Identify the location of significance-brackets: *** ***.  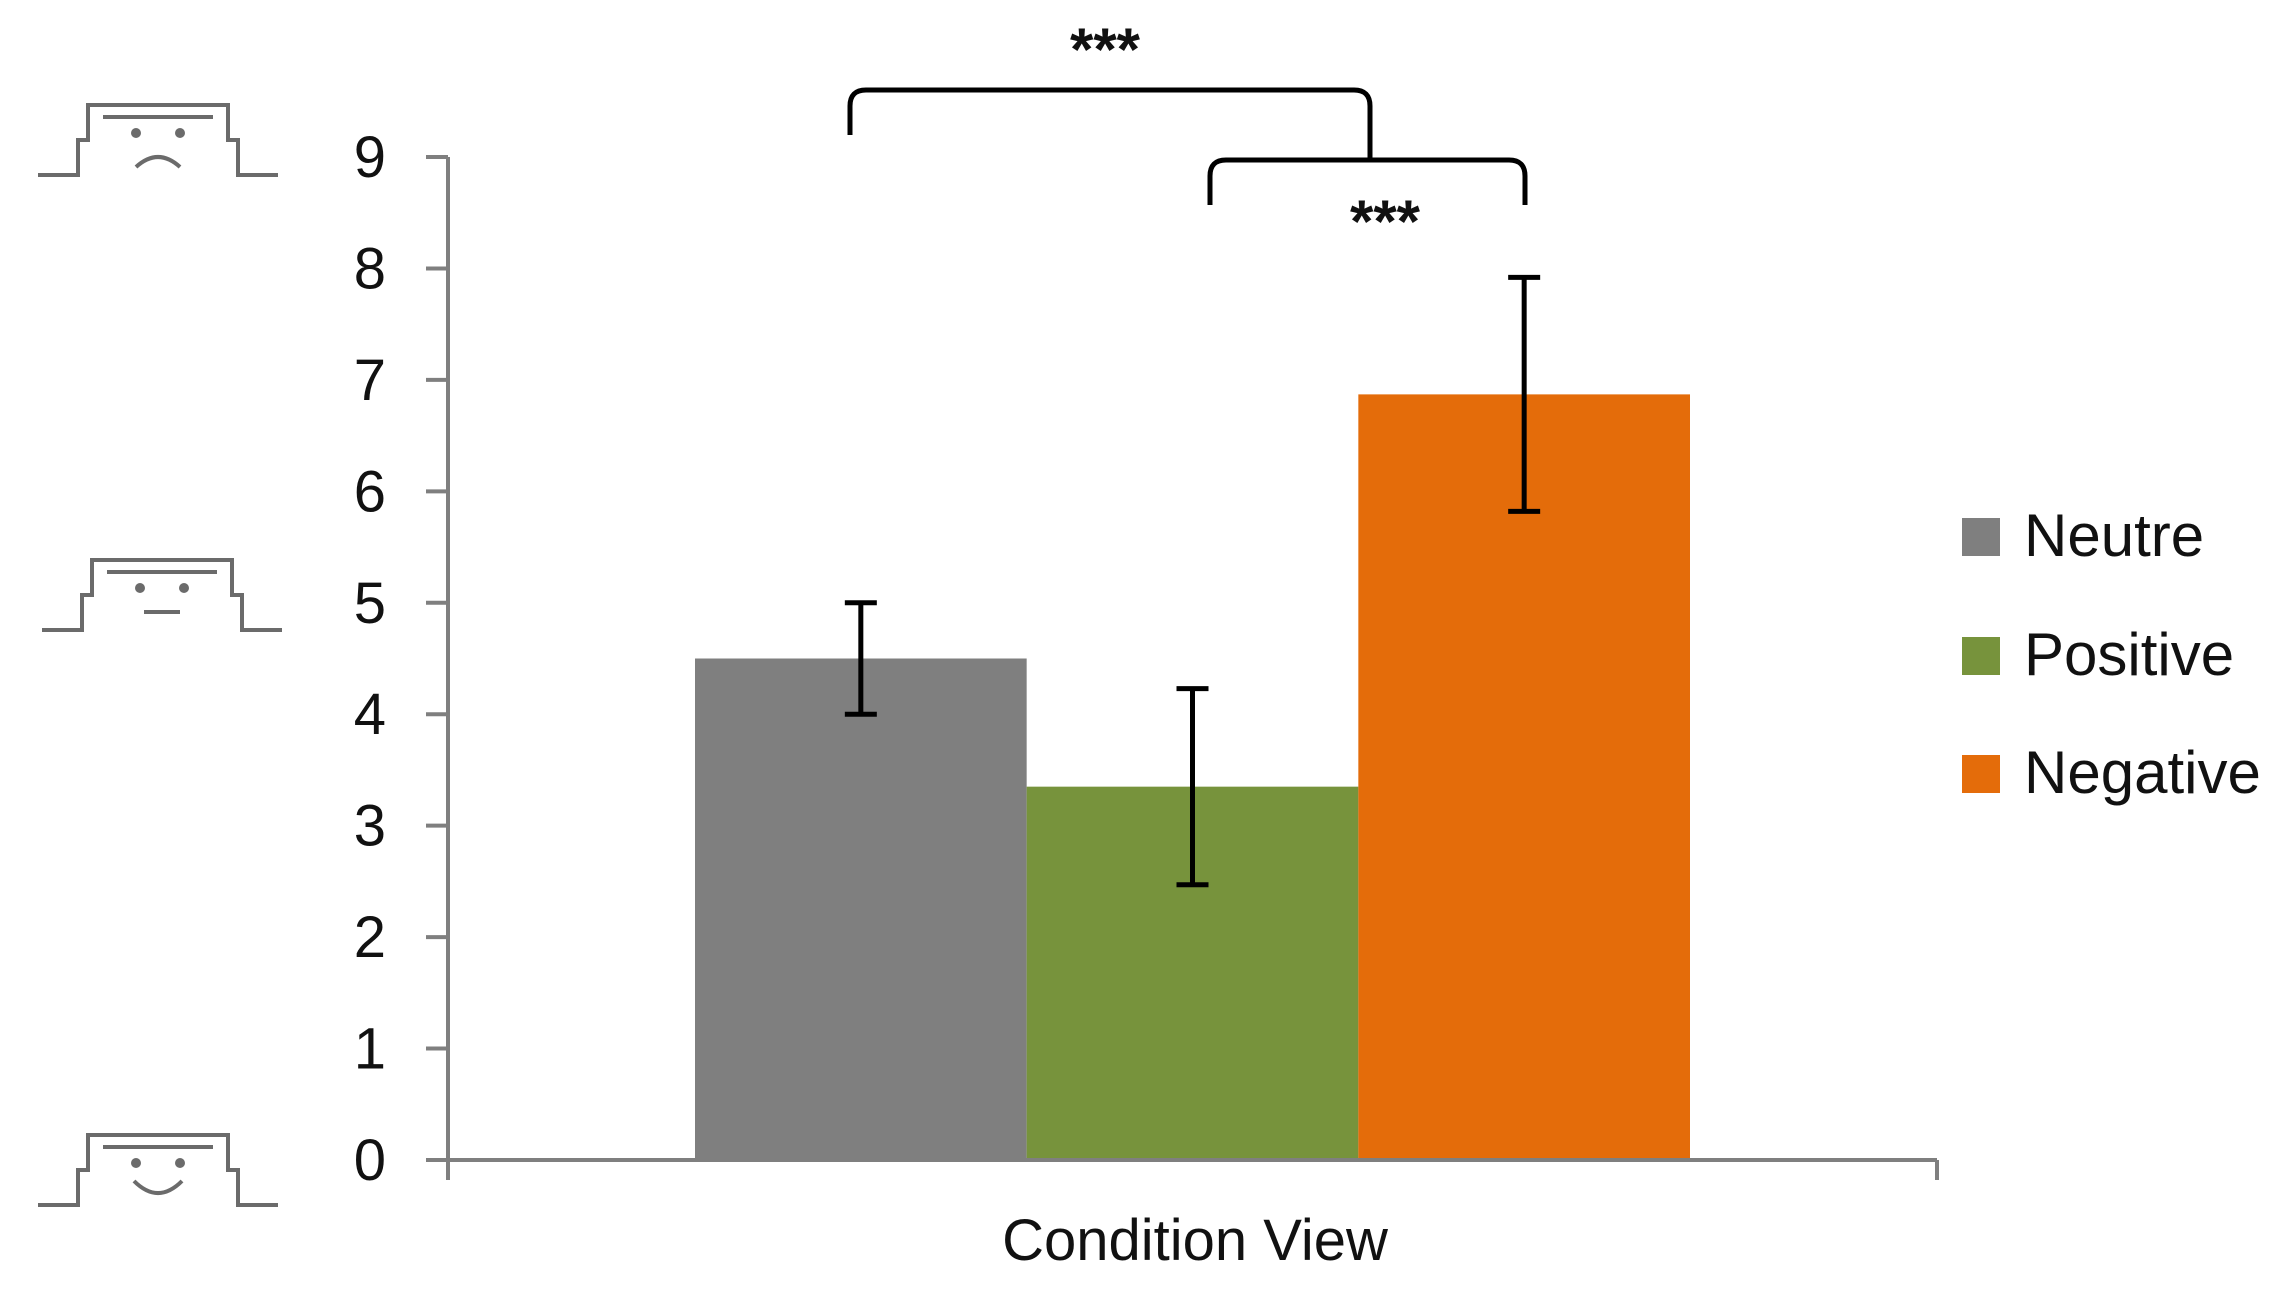
(1187, 135).